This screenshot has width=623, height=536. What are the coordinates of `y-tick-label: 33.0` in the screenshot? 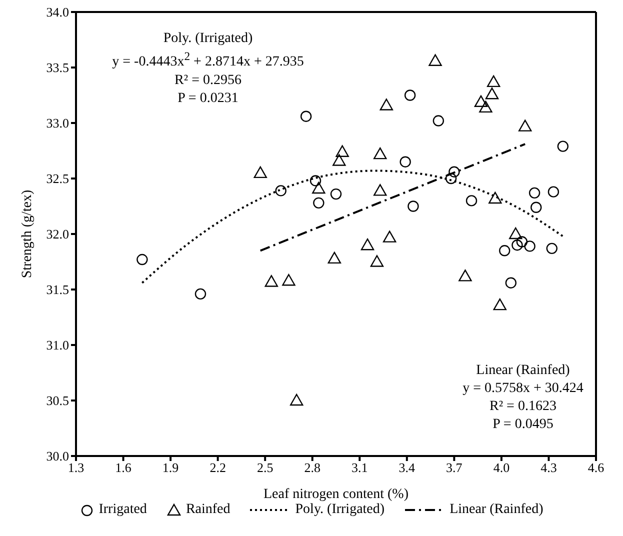 It's located at (57, 123).